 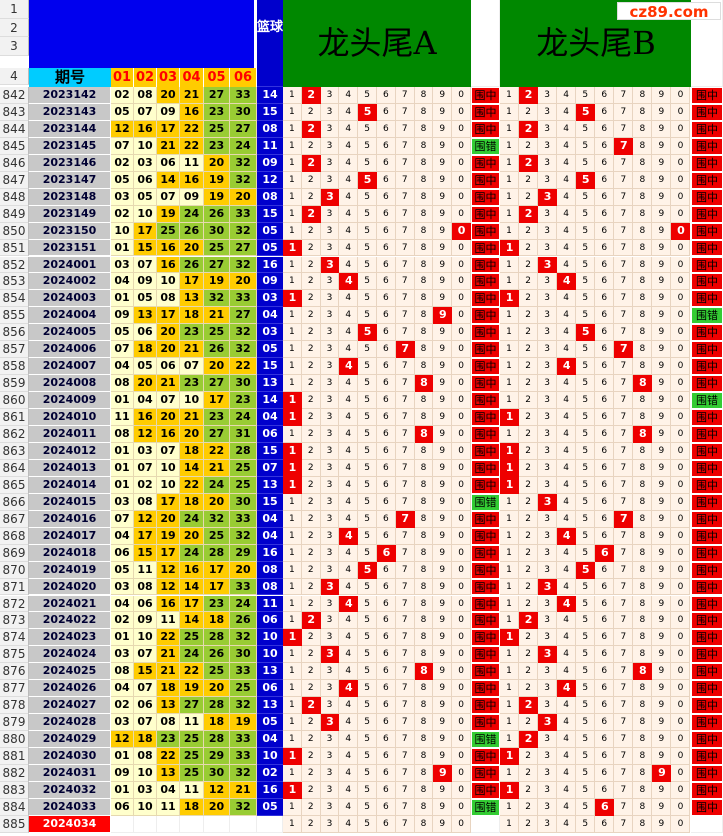 I want to click on blue-ball-cell: 13, so click(x=270, y=384).